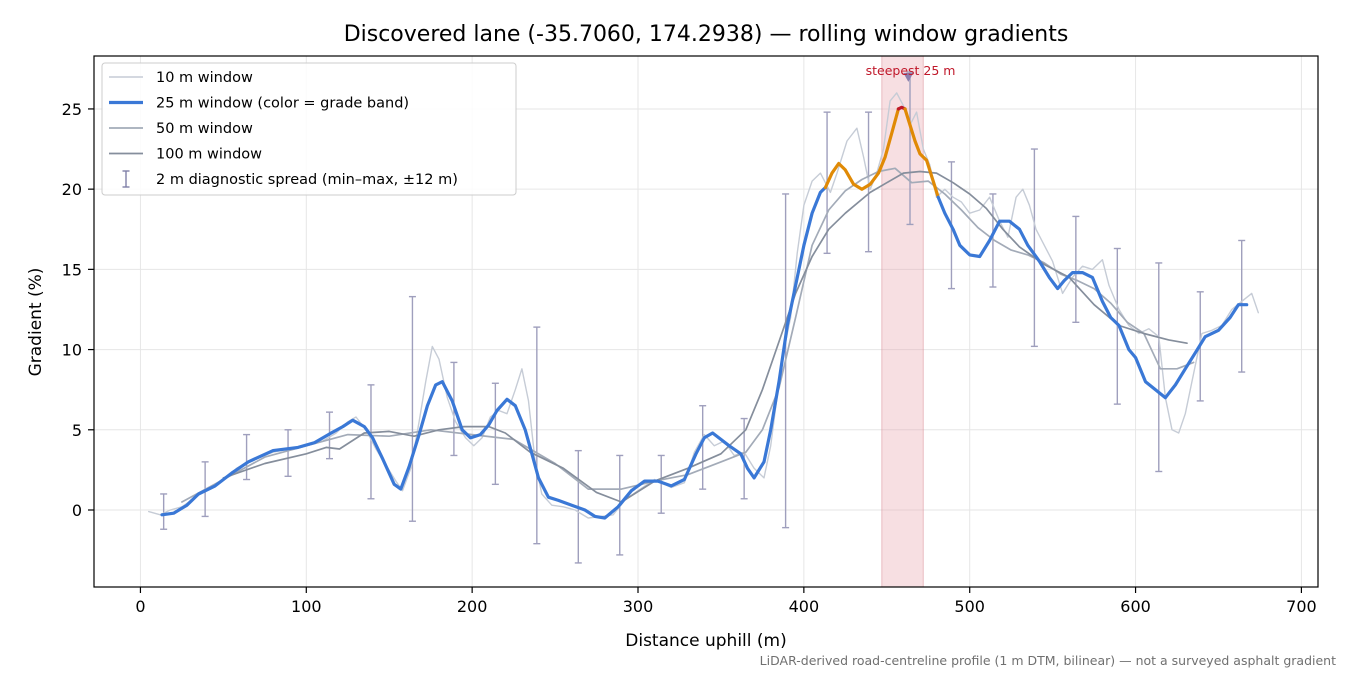 The width and height of the screenshot is (1350, 675). Describe the element at coordinates (72, 350) in the screenshot. I see `y-tick-label: 10` at that location.